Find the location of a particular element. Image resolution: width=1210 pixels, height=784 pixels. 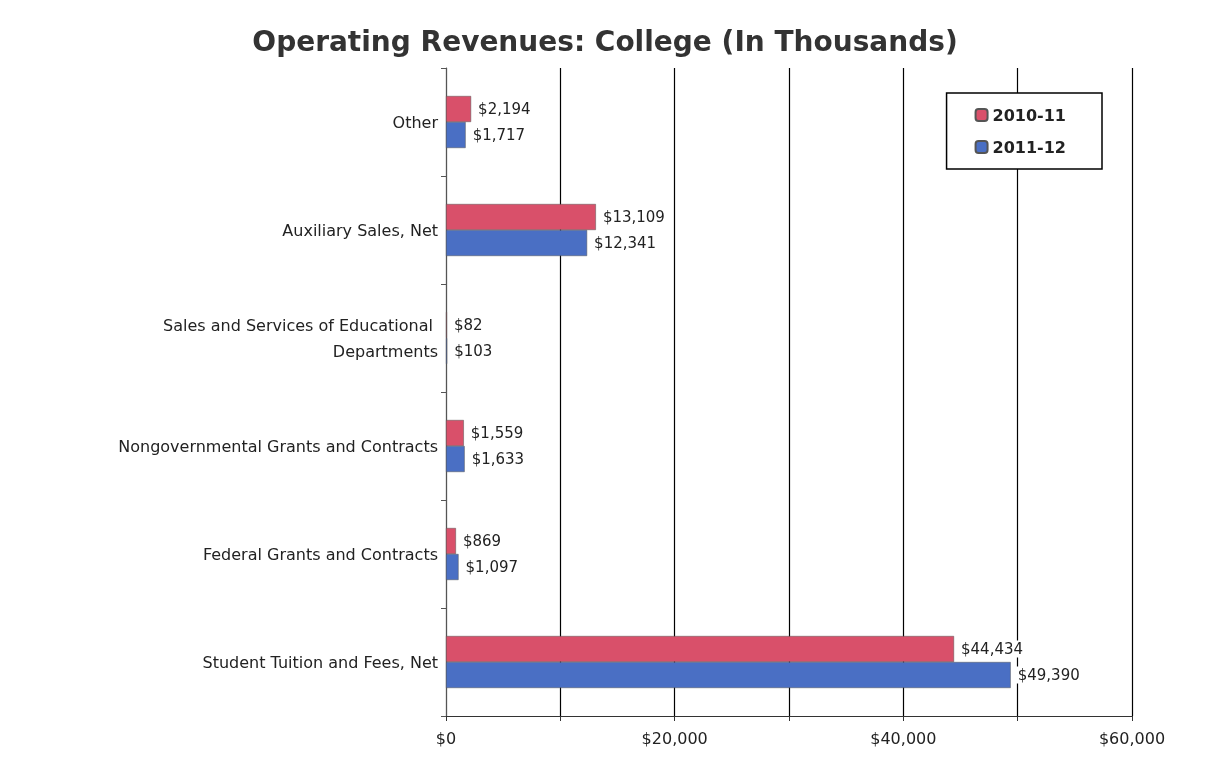

legend-label: 2010-11 is located at coordinates (1029, 115).